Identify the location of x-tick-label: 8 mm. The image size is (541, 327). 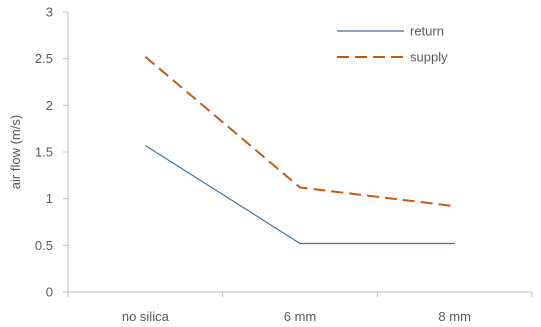
(454, 316).